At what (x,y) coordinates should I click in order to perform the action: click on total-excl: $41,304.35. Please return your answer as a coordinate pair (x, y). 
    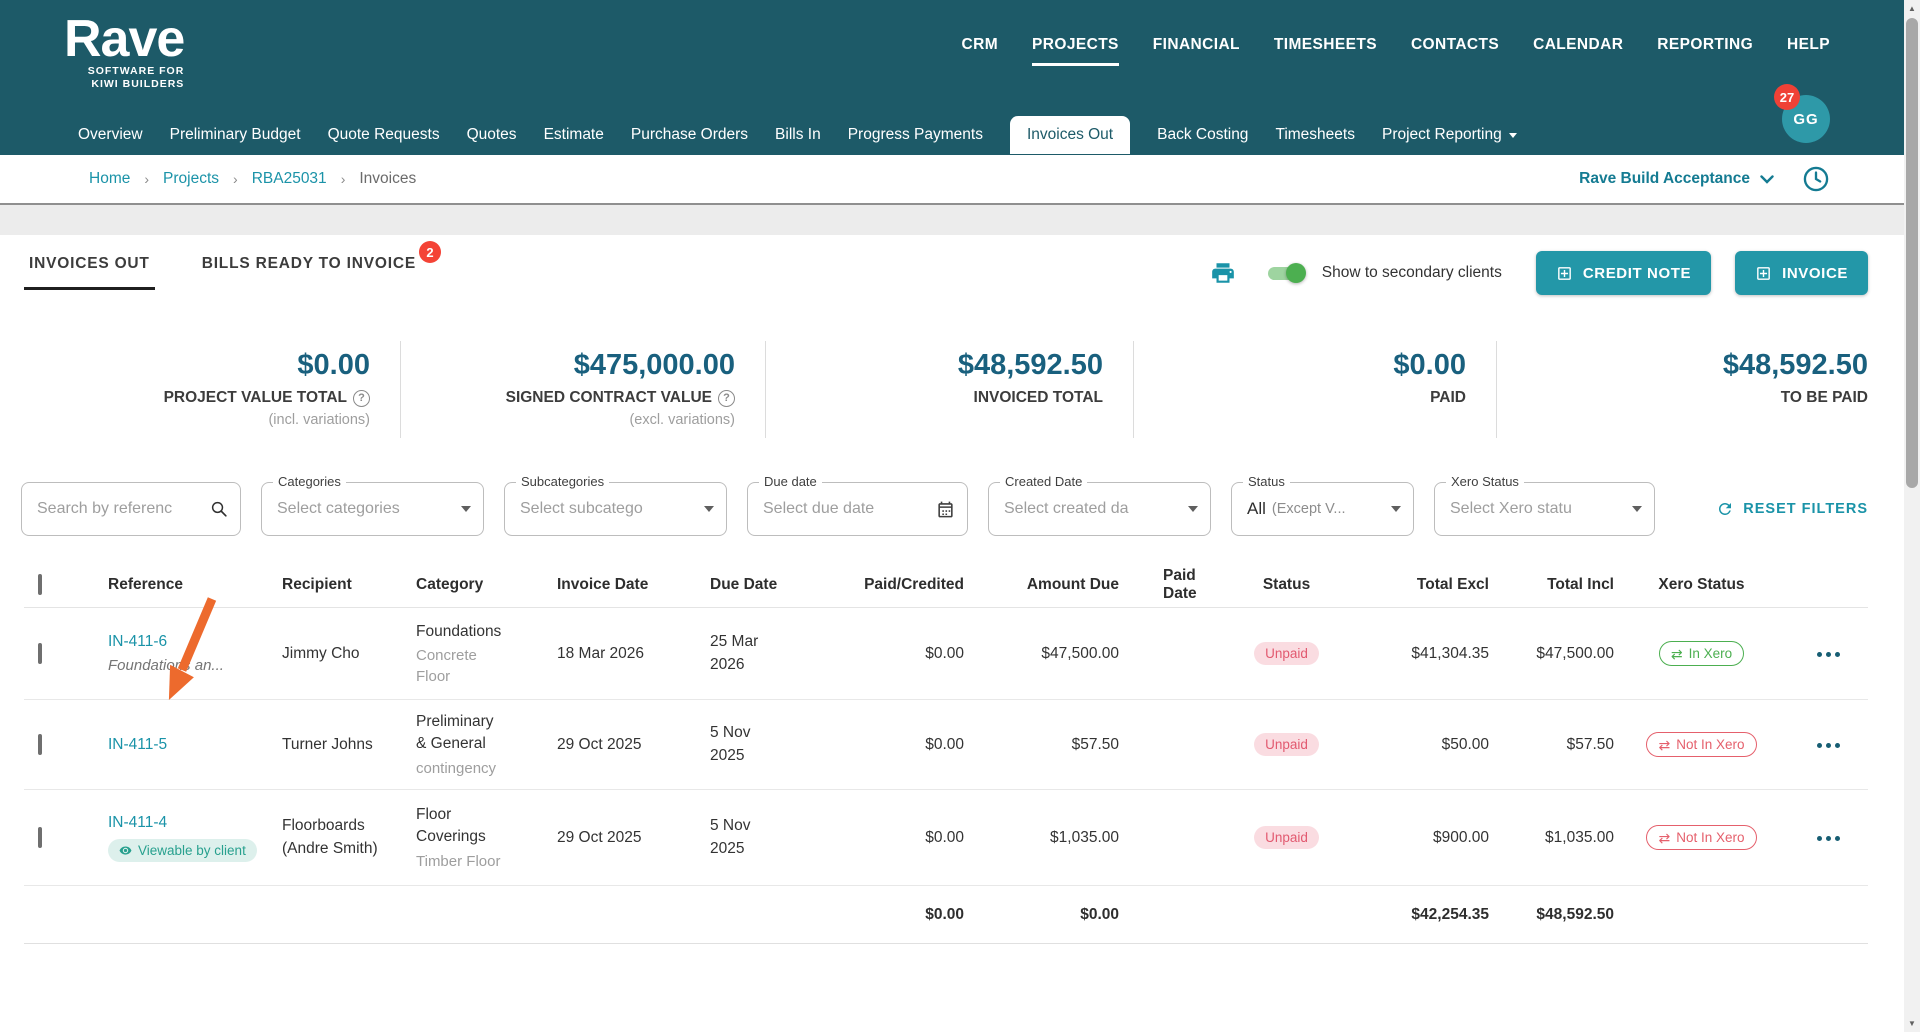
    Looking at the image, I should click on (1450, 653).